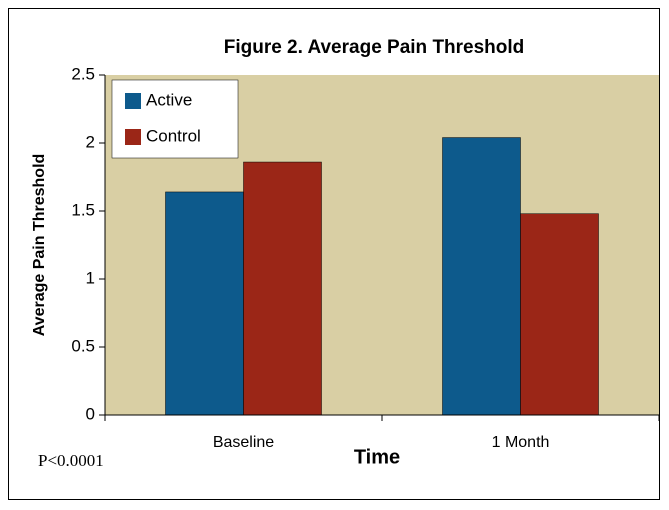 This screenshot has width=669, height=510. Describe the element at coordinates (169, 99) in the screenshot. I see `legend-label: Active` at that location.